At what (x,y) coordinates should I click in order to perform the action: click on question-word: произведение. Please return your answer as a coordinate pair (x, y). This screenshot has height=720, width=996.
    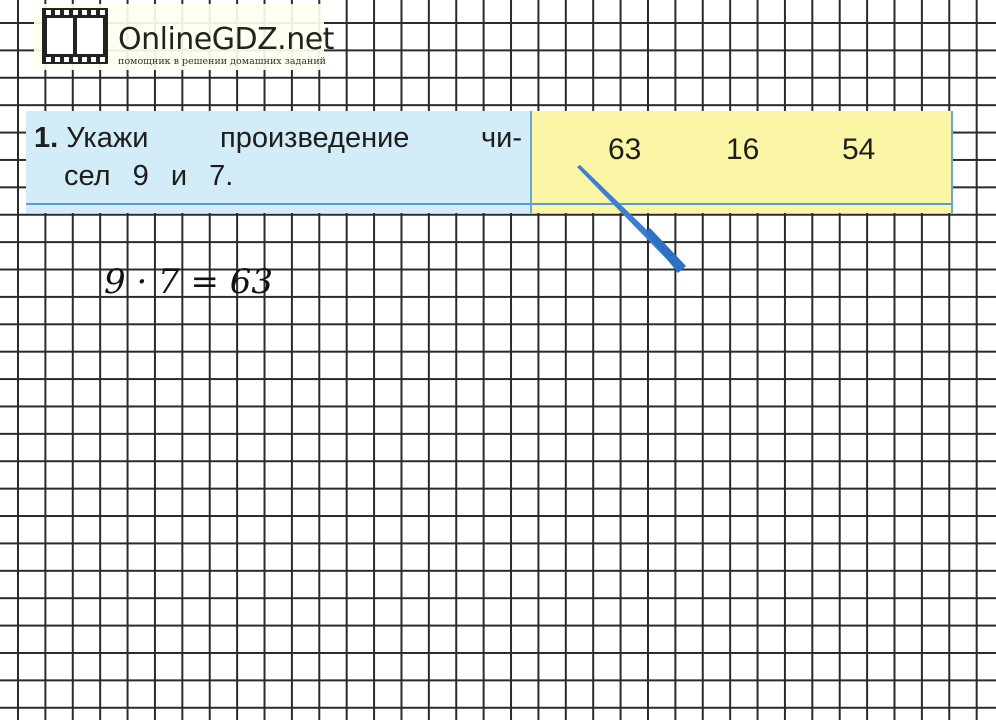
    Looking at the image, I should click on (315, 138).